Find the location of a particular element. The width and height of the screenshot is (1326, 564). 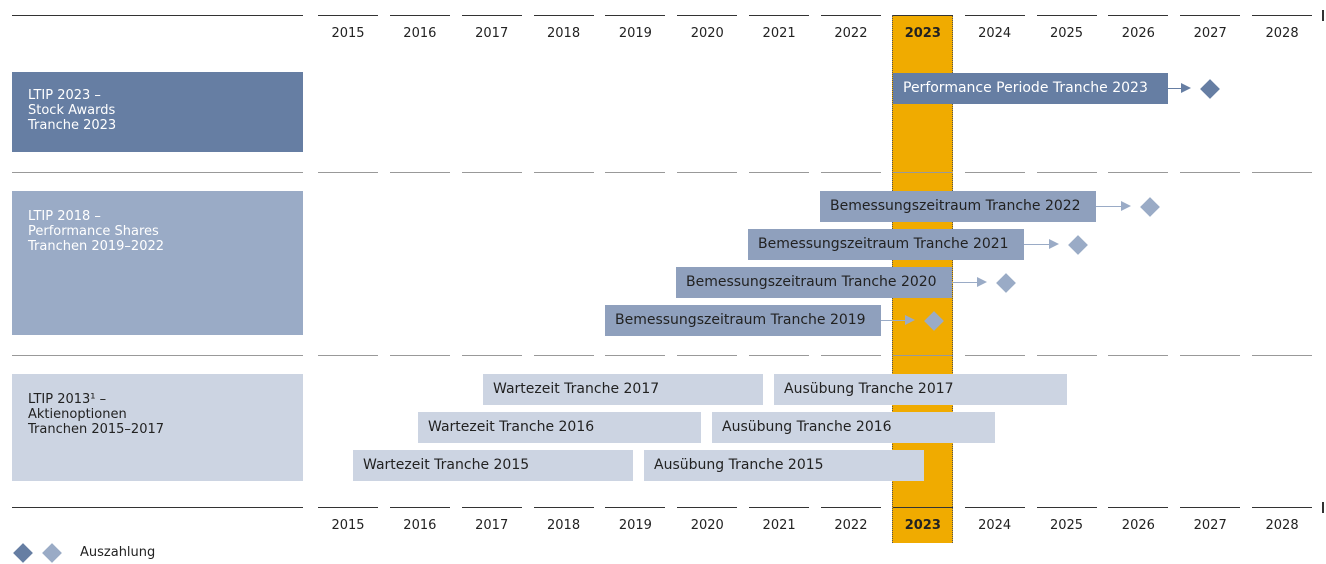

bar: Ausübung Tranche 2016 is located at coordinates (853, 427).